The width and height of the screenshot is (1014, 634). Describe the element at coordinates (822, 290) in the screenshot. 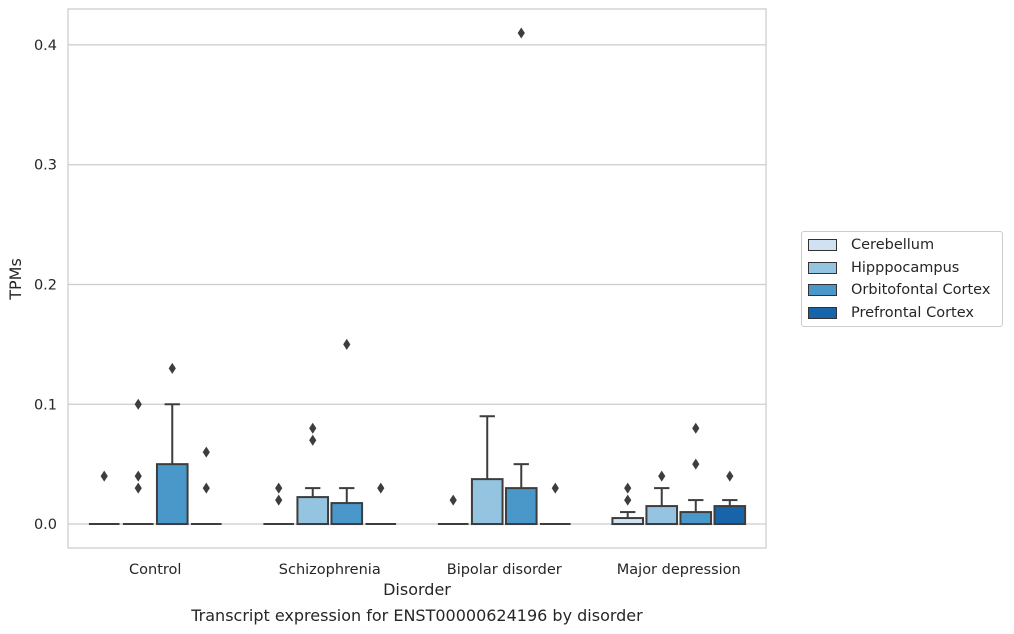

I see `legend-swatch-orbitofontal-cortex` at that location.